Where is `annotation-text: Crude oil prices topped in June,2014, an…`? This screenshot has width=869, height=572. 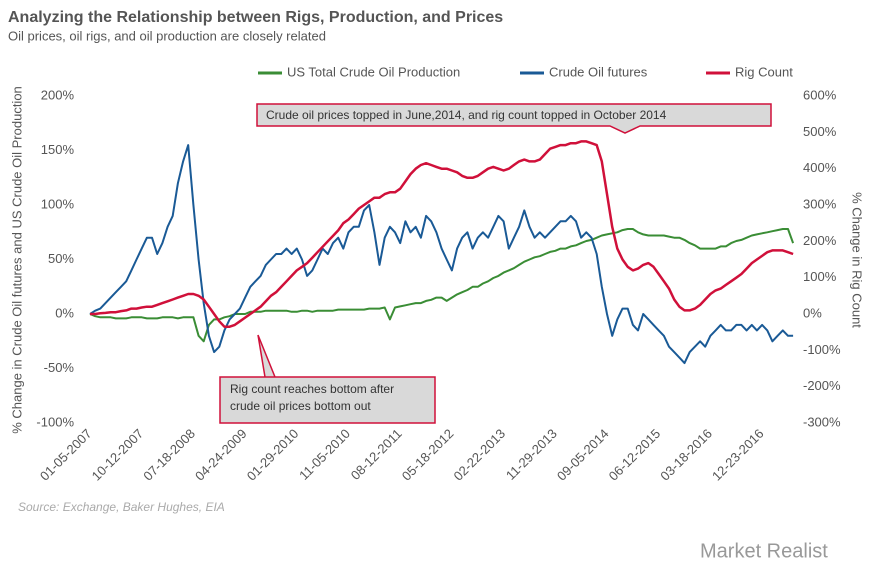 annotation-text: Crude oil prices topped in June,2014, an… is located at coordinates (466, 115).